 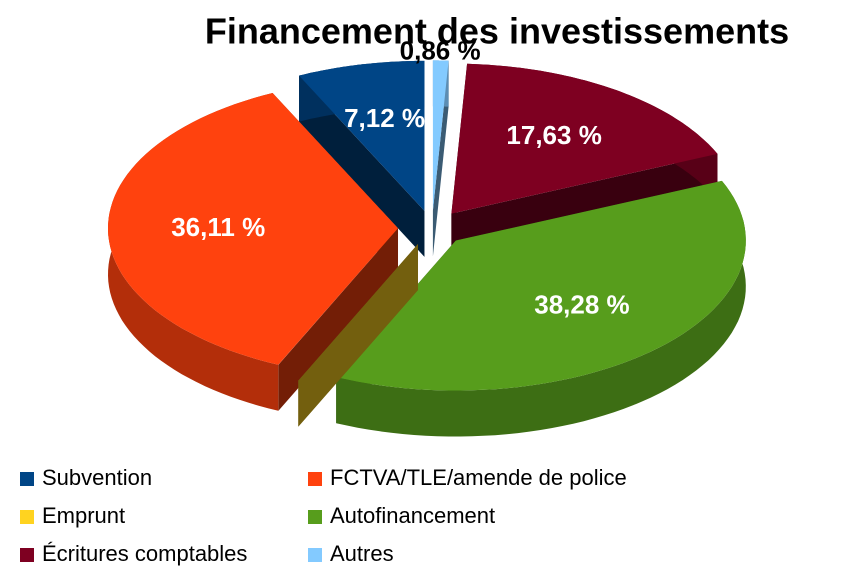 I want to click on legend-label: Autres, so click(x=362, y=553).